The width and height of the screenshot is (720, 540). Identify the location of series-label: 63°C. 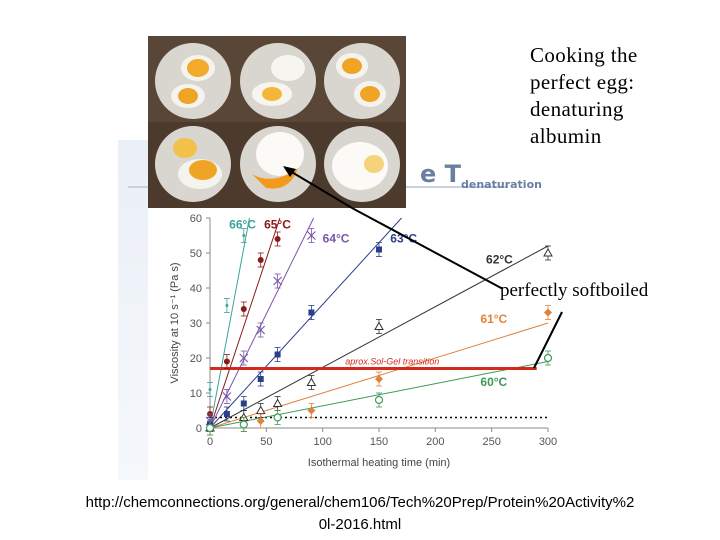
(403, 239).